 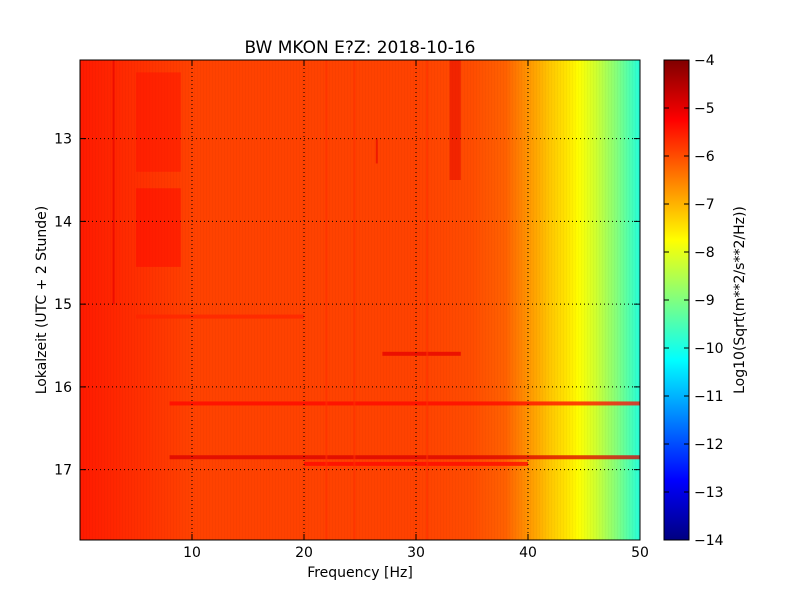 I want to click on colorbar-tick-label-6: −10, so click(x=709, y=349).